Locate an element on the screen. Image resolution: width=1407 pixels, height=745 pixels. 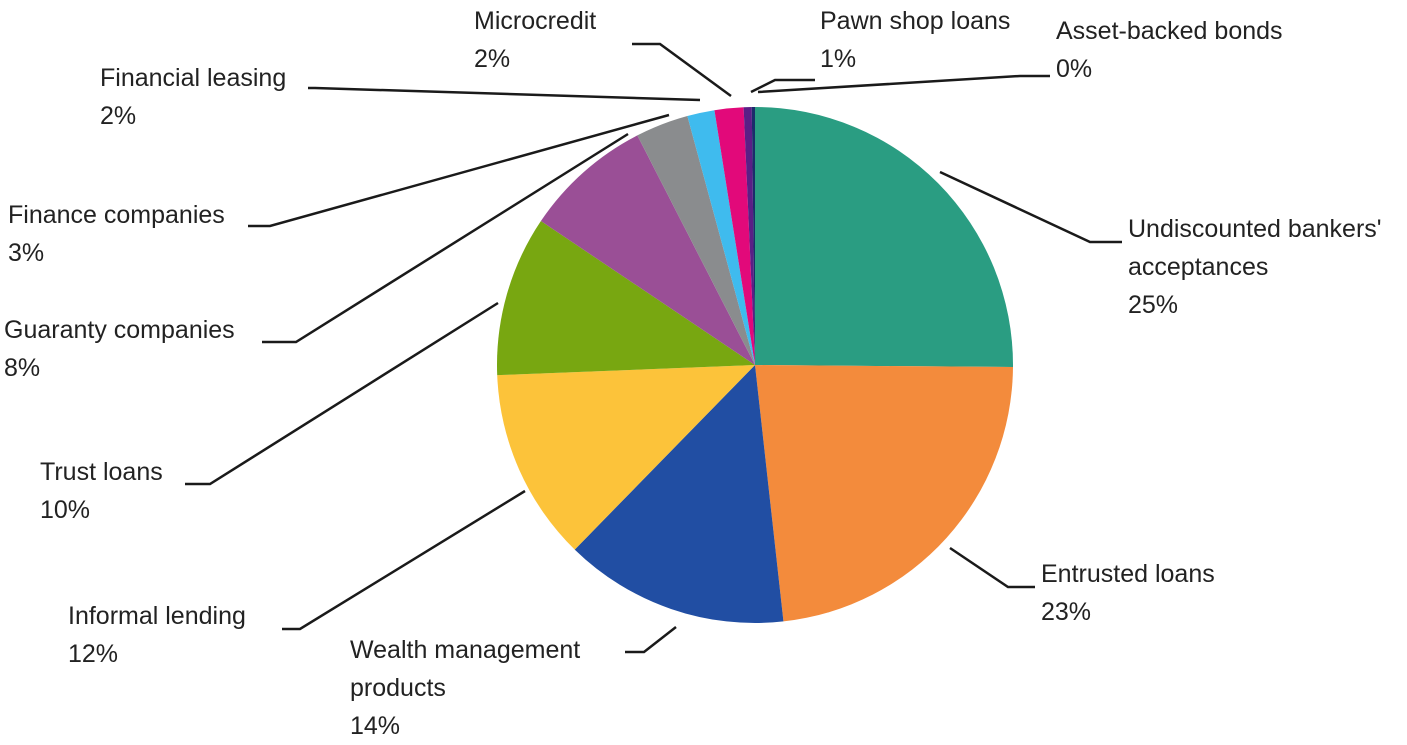
slice-label-text: Pawn shop loans is located at coordinates (915, 21).